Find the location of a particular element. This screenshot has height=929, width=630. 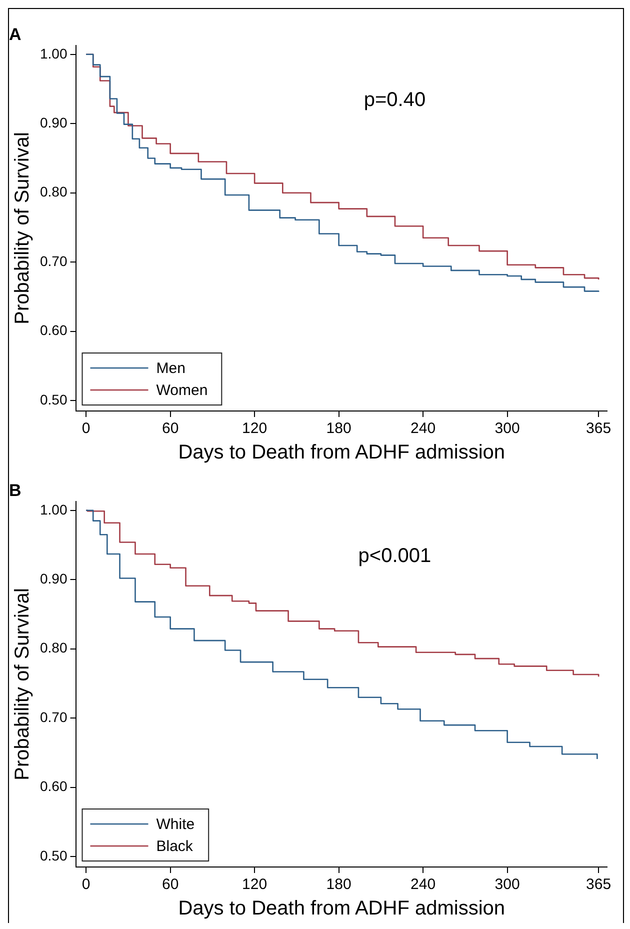

annotation: p<0.001 is located at coordinates (395, 555).